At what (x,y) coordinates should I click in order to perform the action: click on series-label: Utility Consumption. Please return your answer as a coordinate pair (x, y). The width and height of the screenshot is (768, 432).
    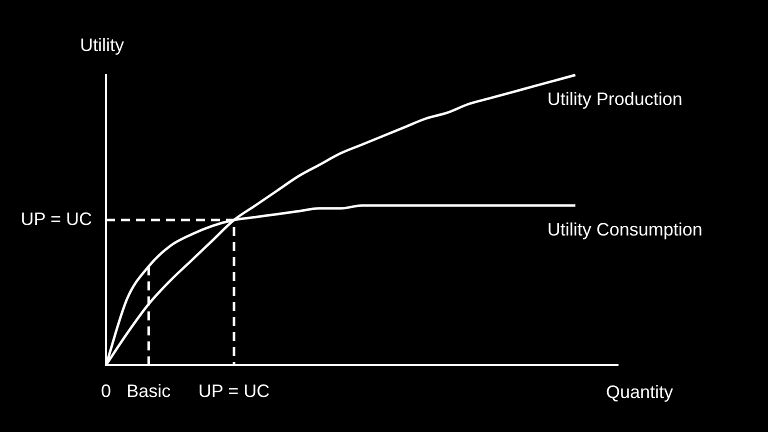
    Looking at the image, I should click on (624, 229).